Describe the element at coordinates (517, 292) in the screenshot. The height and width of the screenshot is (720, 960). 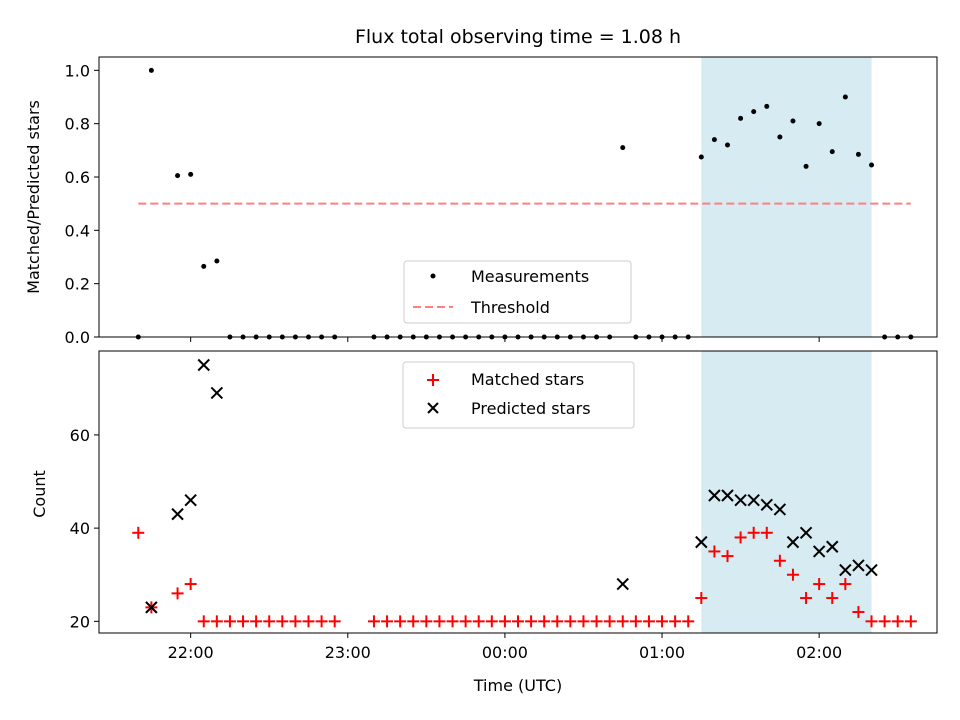
I see `top-legend-box` at that location.